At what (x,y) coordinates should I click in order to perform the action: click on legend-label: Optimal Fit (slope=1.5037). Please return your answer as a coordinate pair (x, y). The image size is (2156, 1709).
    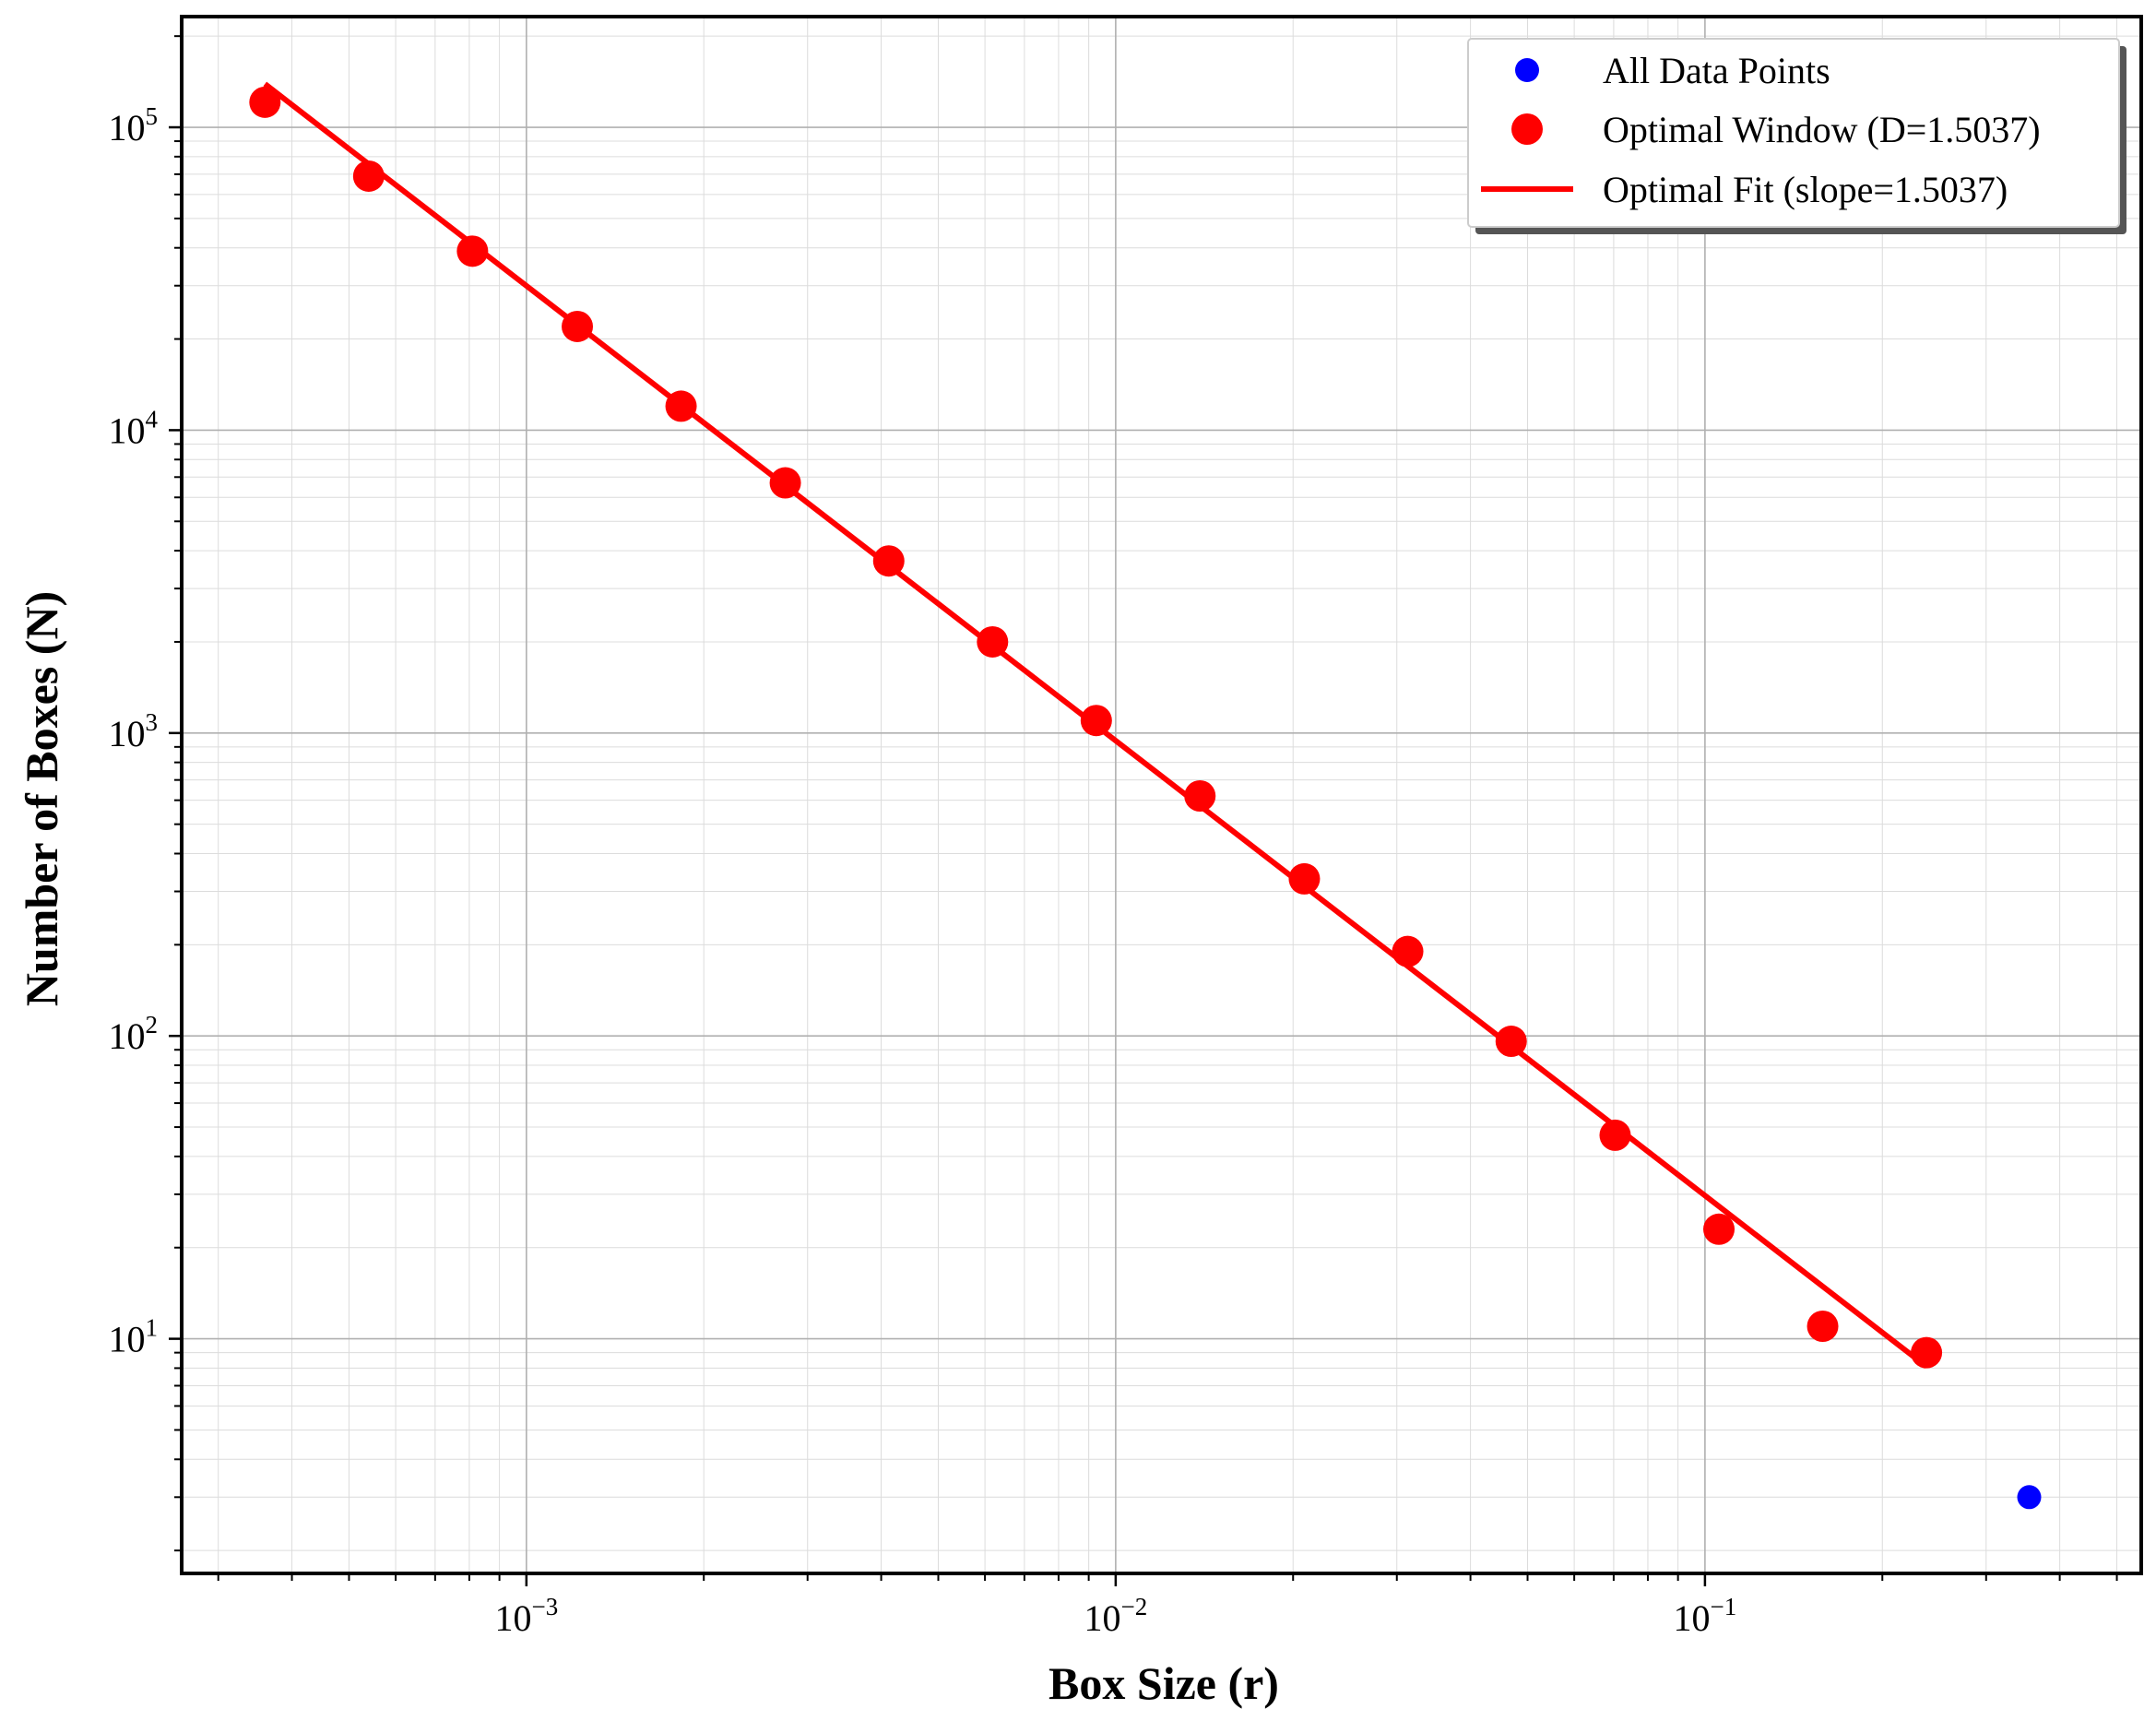
    Looking at the image, I should click on (1806, 190).